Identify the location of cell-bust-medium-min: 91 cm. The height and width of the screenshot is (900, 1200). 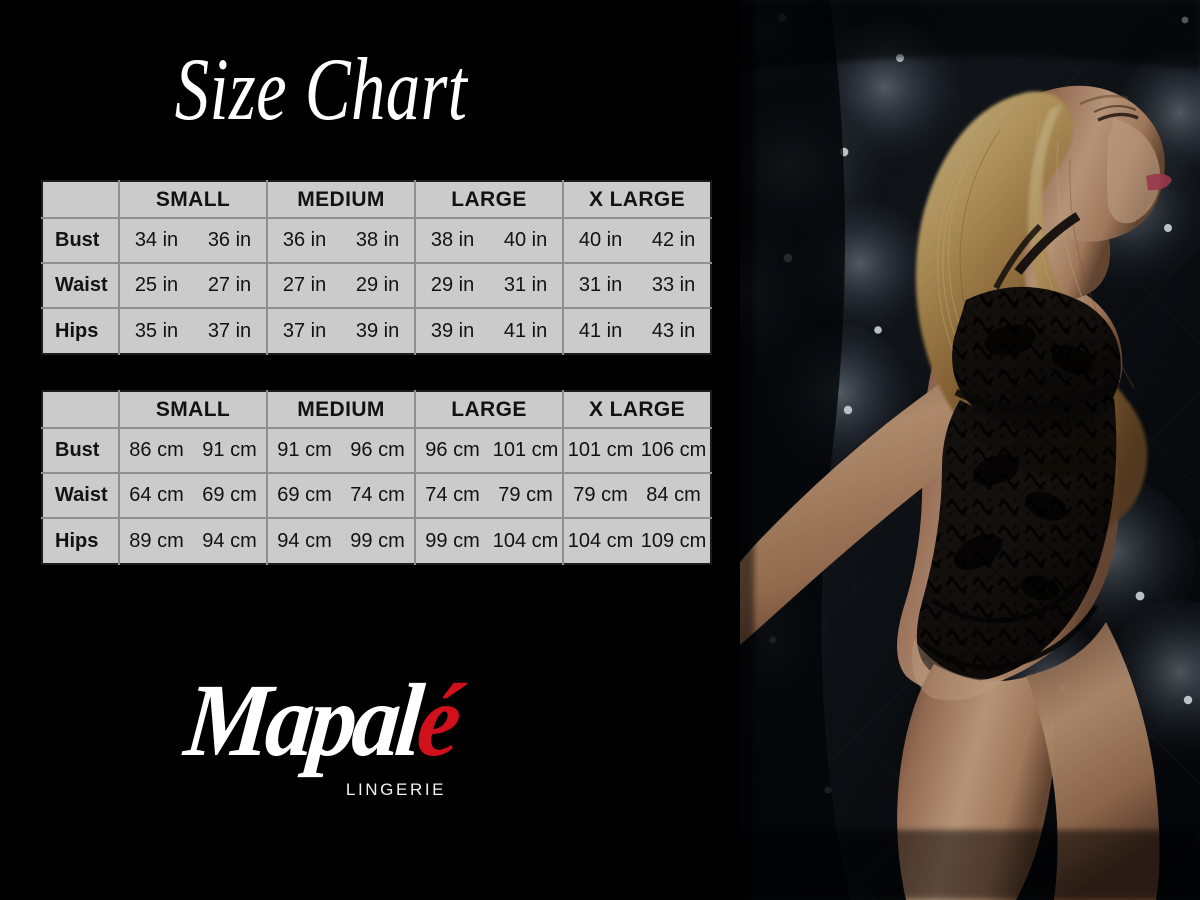
(304, 450).